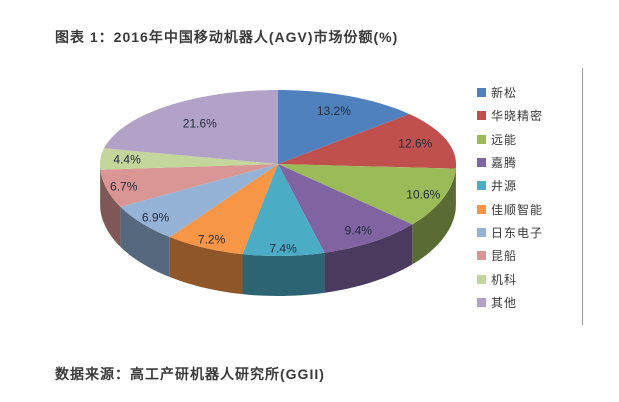  Describe the element at coordinates (517, 209) in the screenshot. I see `legend-label: 佳顺智能` at that location.